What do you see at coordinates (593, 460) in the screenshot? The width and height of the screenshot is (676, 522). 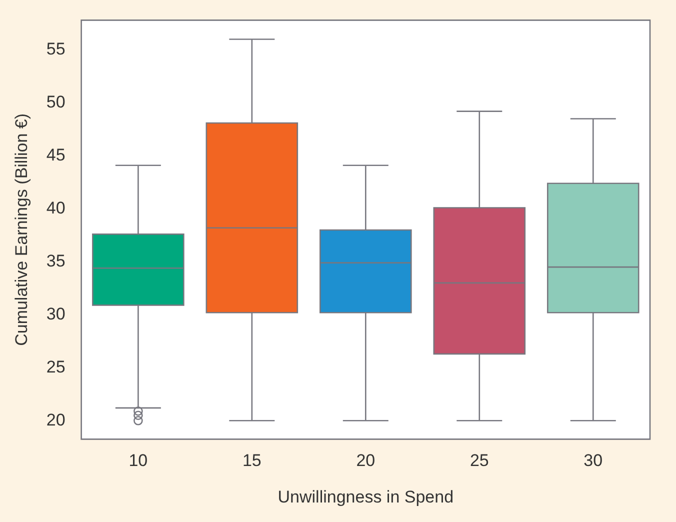 I see `x-tick-label: 30` at bounding box center [593, 460].